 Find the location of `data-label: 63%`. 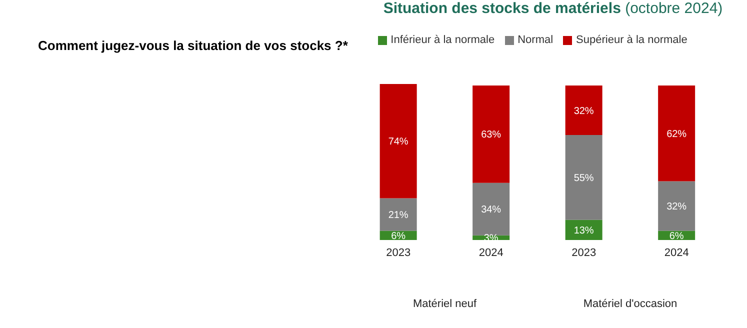

data-label: 63% is located at coordinates (491, 135).